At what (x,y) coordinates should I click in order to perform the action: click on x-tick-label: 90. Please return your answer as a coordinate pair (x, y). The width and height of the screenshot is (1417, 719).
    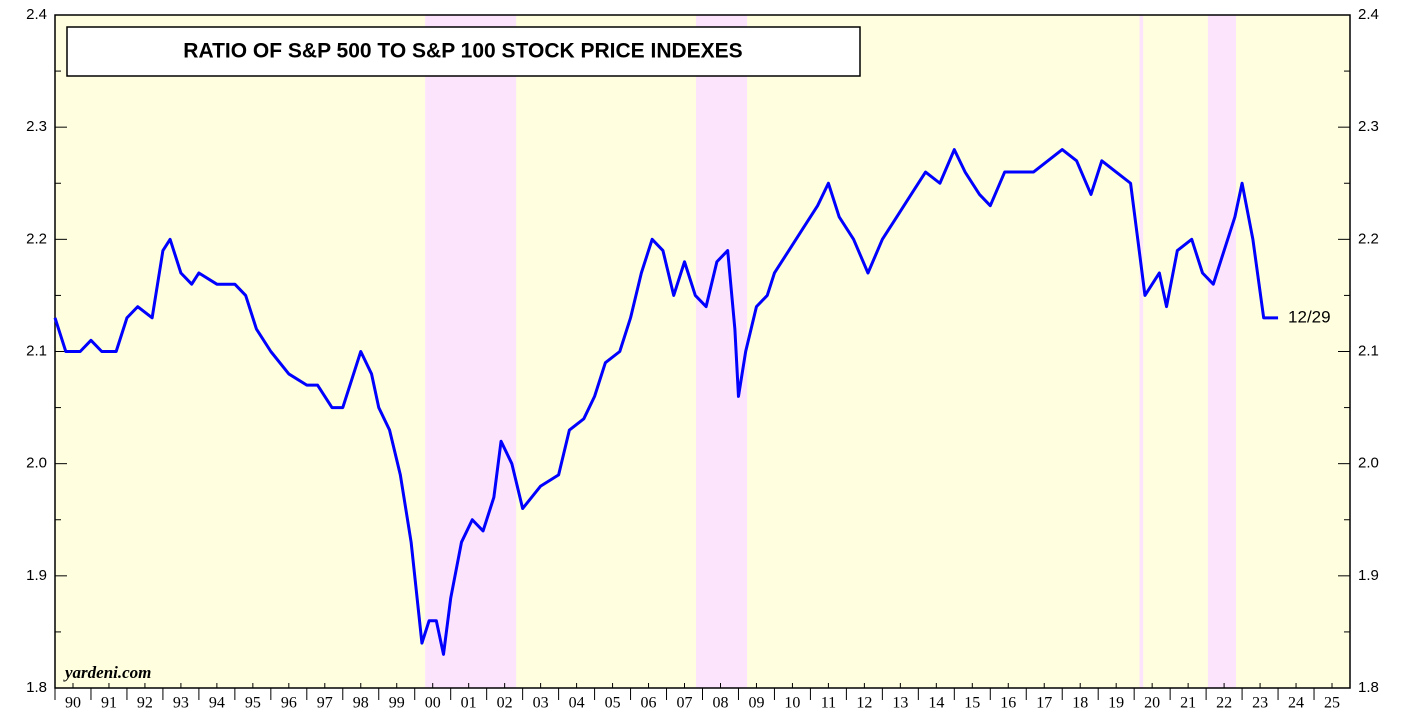
    Looking at the image, I should click on (73, 703).